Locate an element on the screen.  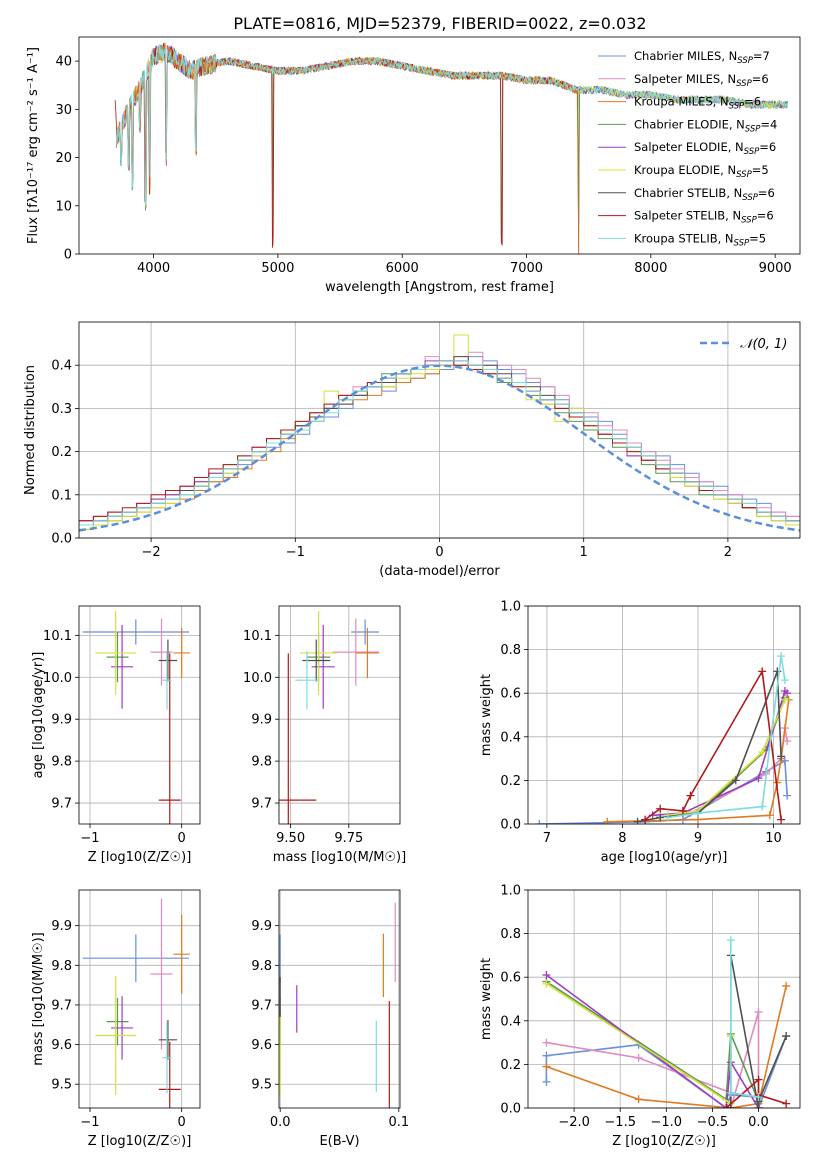
x-tick-label: 2 is located at coordinates (728, 552).